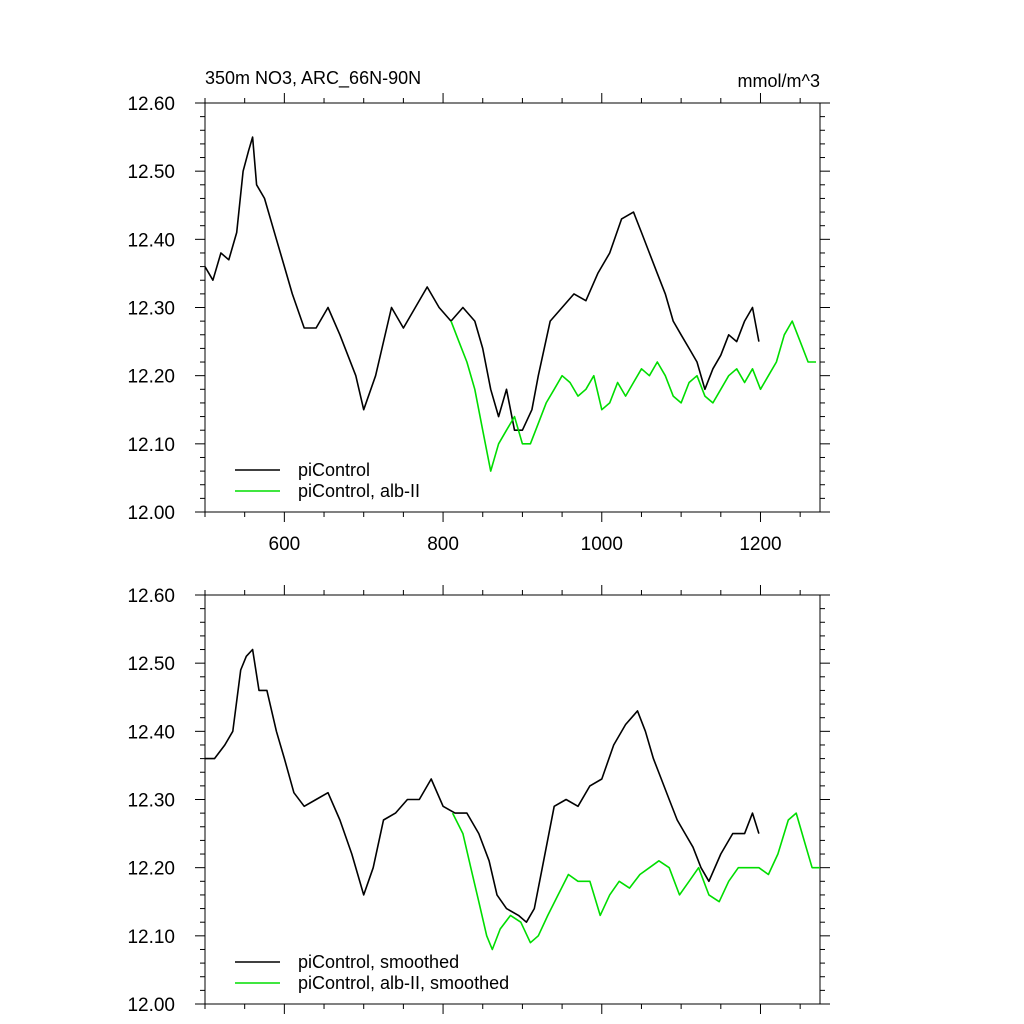 The width and height of the screenshot is (1024, 1024). What do you see at coordinates (403, 983) in the screenshot?
I see `legend-label: piControl, alb-II, smoothed` at bounding box center [403, 983].